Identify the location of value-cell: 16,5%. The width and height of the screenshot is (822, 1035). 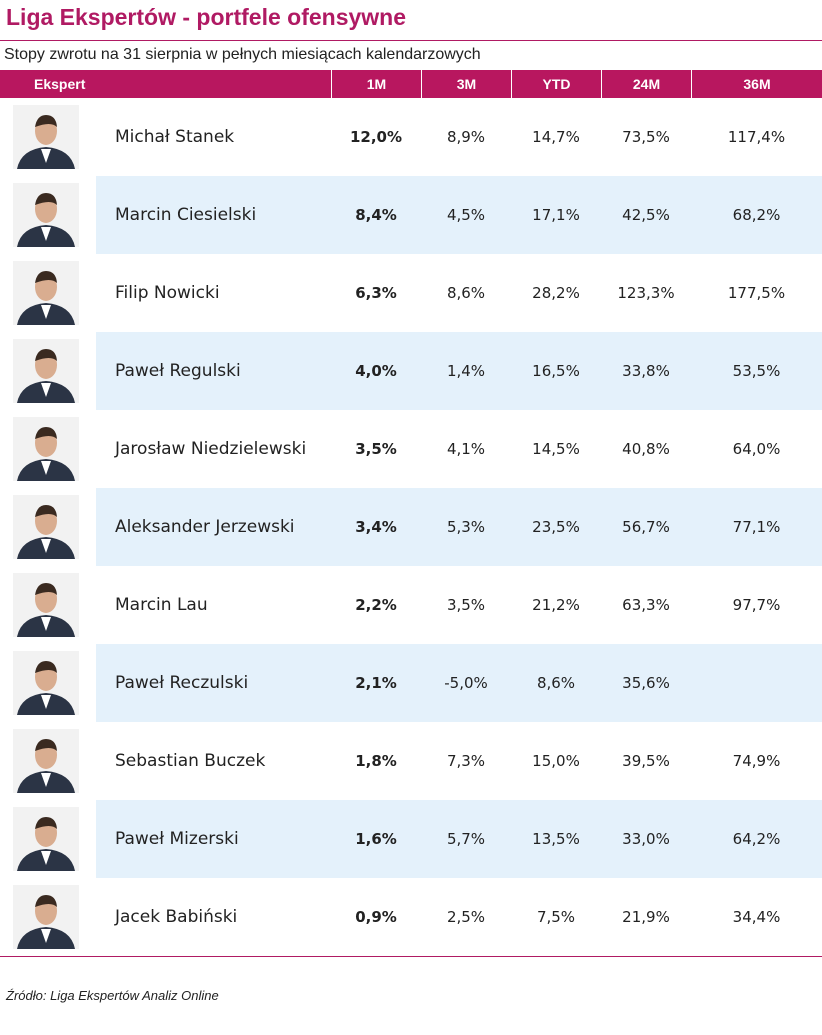
(556, 371).